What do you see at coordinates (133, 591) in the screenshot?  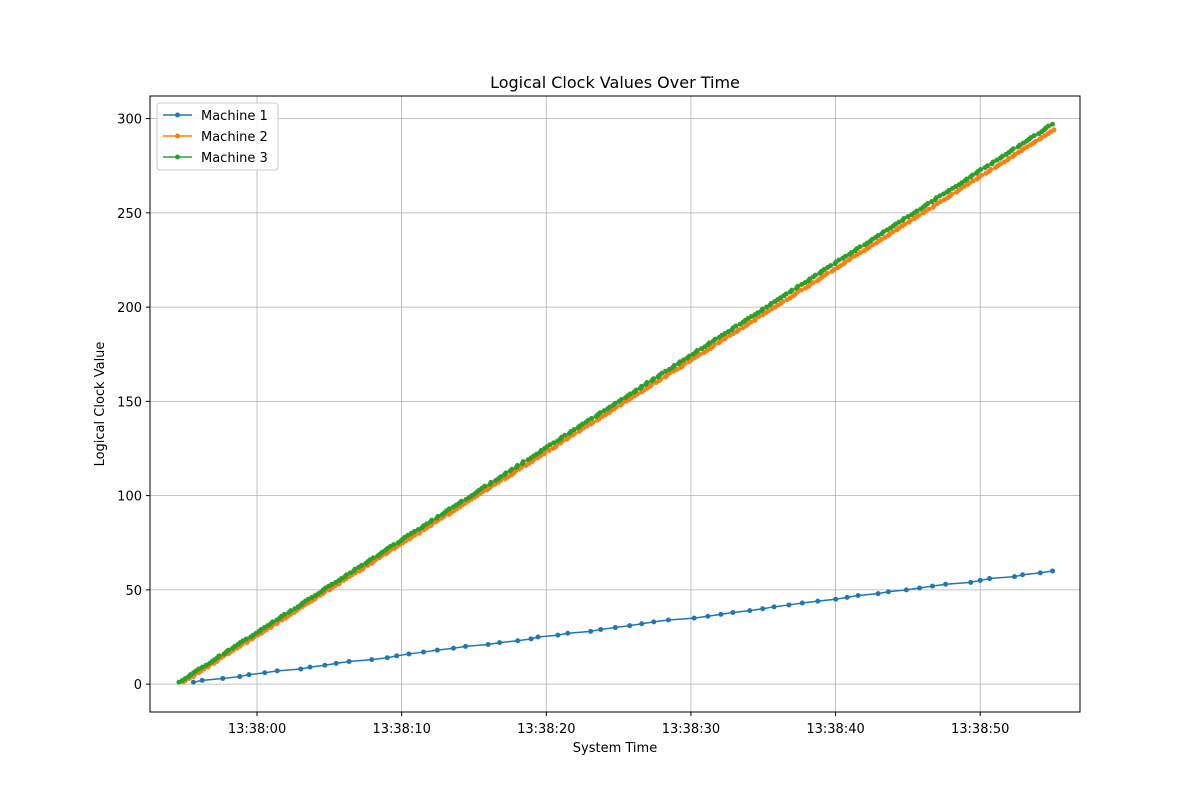 I see `y-tick-label: 50` at bounding box center [133, 591].